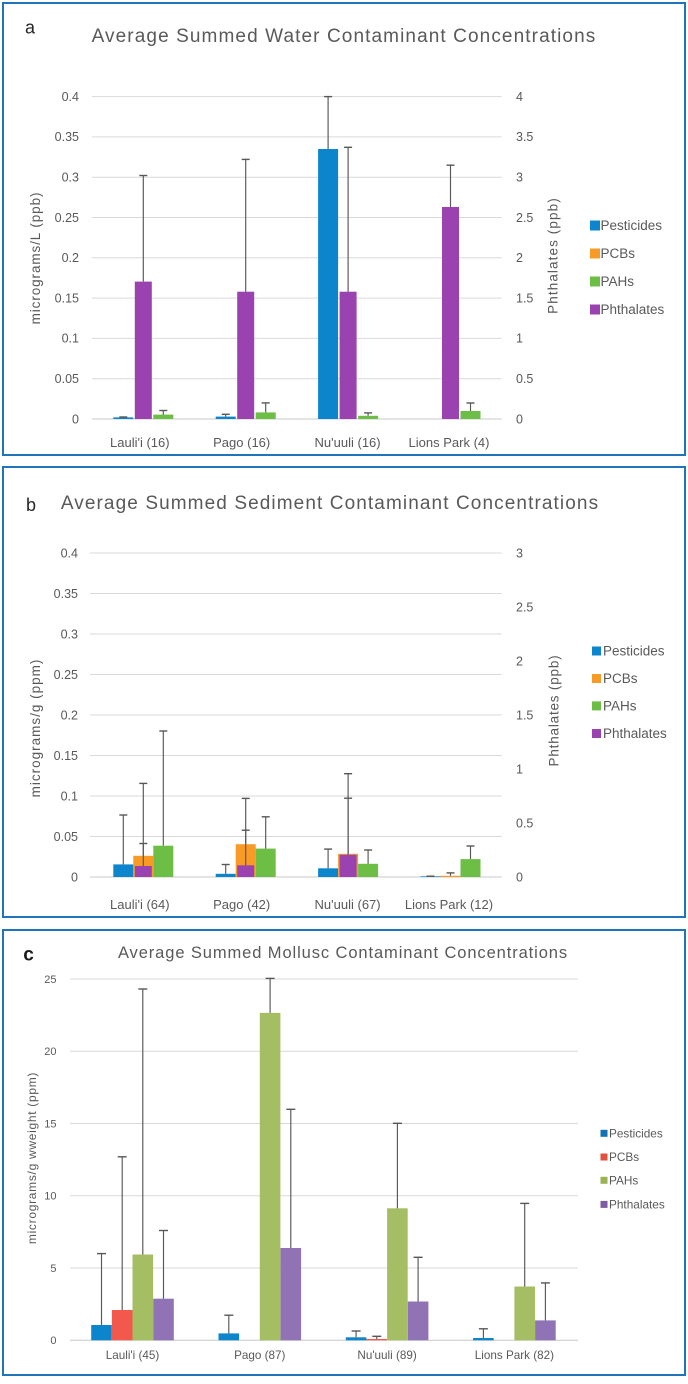  What do you see at coordinates (32, 1158) in the screenshot?
I see `svg-text: micrograms/g wweight (ppm)` at bounding box center [32, 1158].